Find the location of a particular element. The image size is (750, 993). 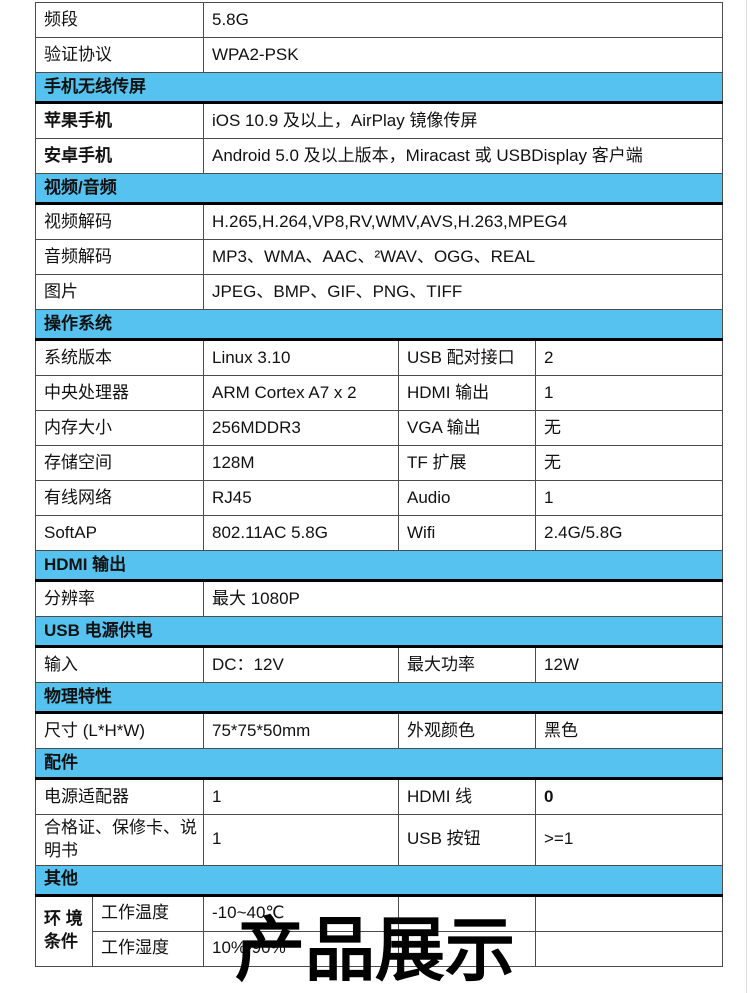

spec-label-cell: VGA 输出 is located at coordinates (467, 428).